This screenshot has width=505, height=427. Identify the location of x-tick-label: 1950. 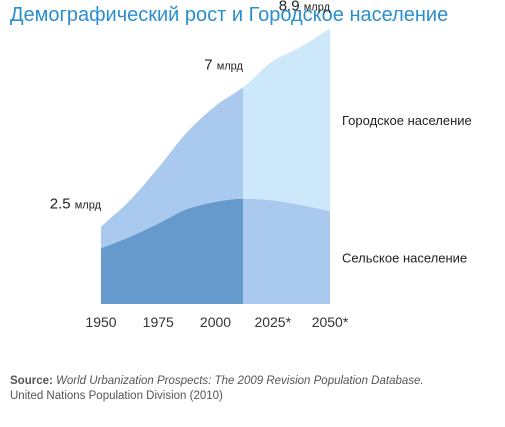
(100, 322).